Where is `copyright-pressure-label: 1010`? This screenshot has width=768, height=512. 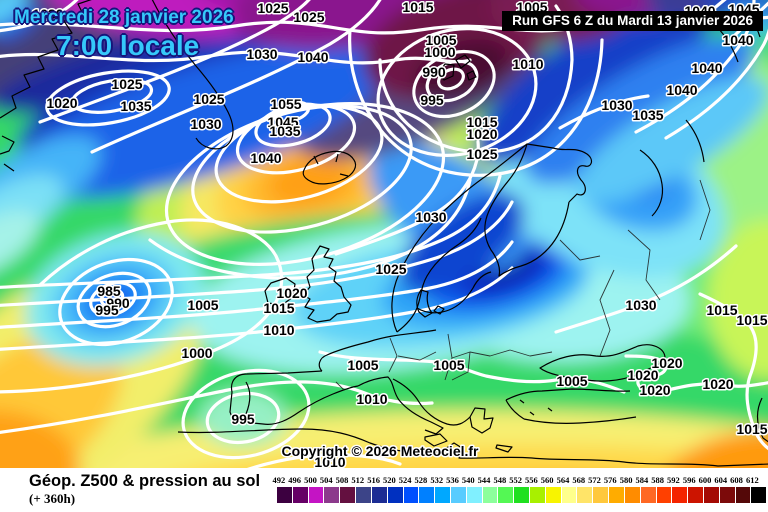 copyright-pressure-label: 1010 is located at coordinates (329, 461).